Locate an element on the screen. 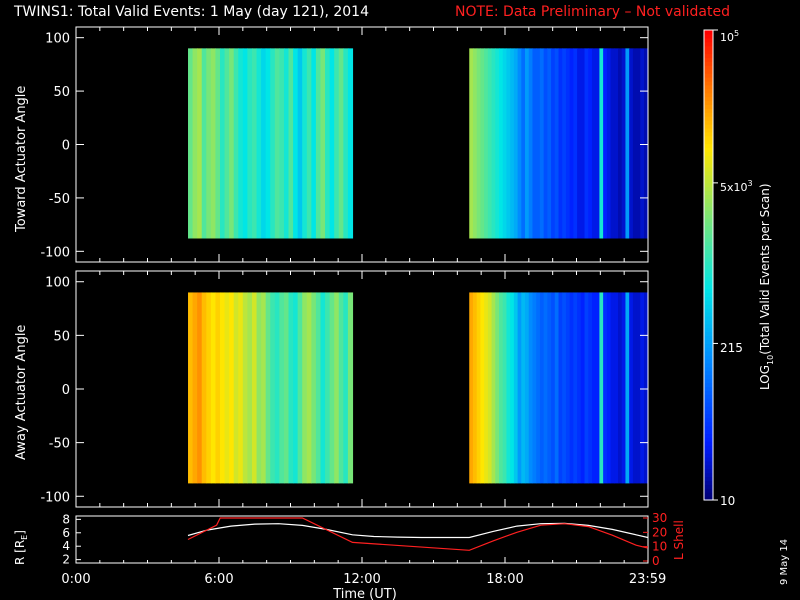 This screenshot has width=800, height=600. time-tick-label: 12:00 is located at coordinates (361, 579).